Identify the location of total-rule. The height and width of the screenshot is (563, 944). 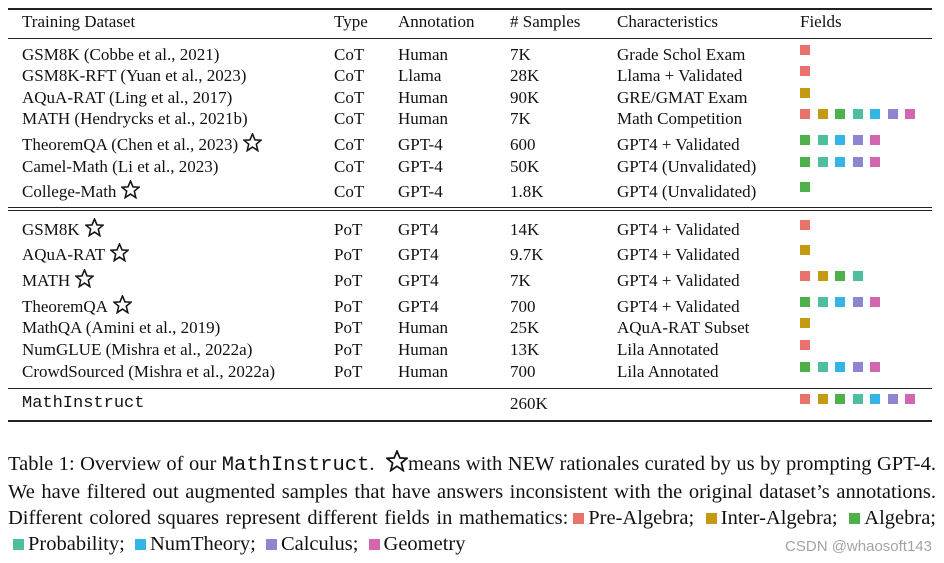
(470, 388).